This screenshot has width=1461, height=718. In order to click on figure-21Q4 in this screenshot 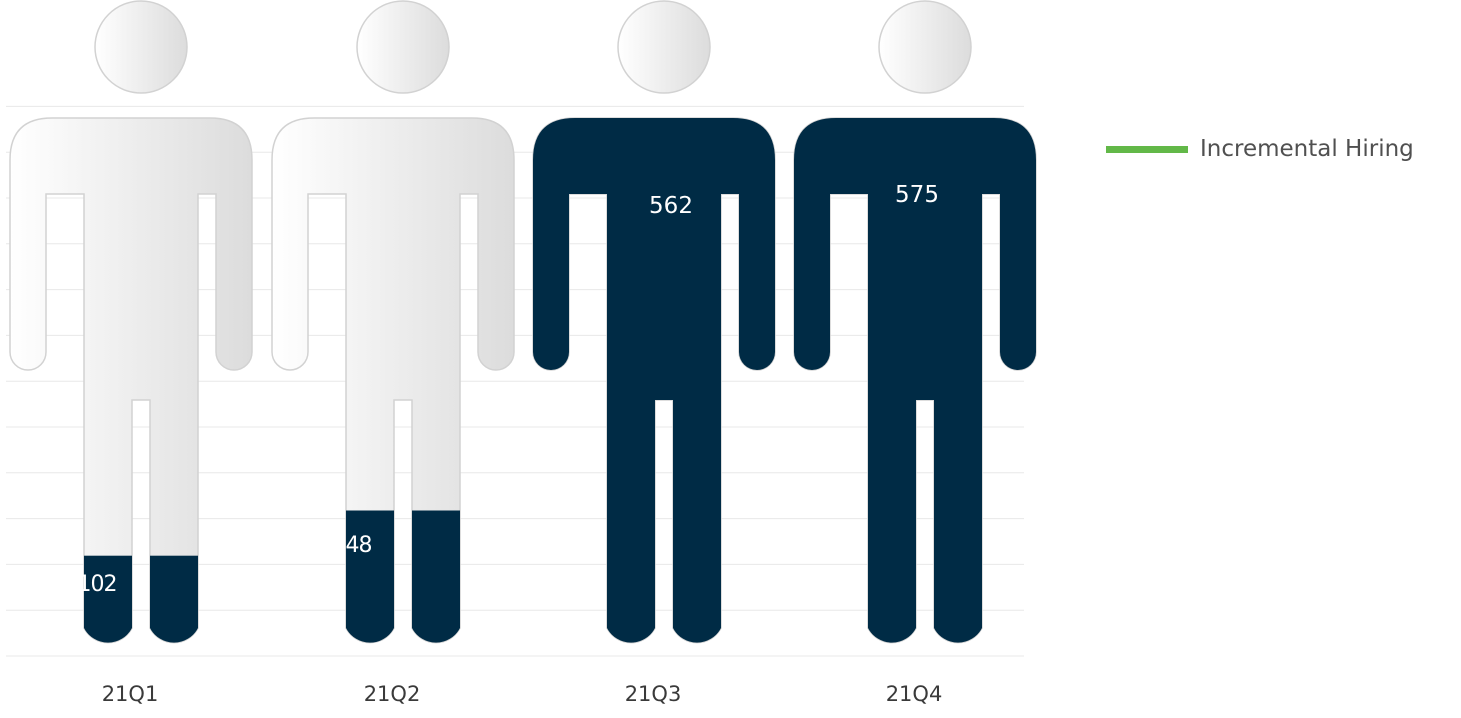, I will do `click(915, 322)`.